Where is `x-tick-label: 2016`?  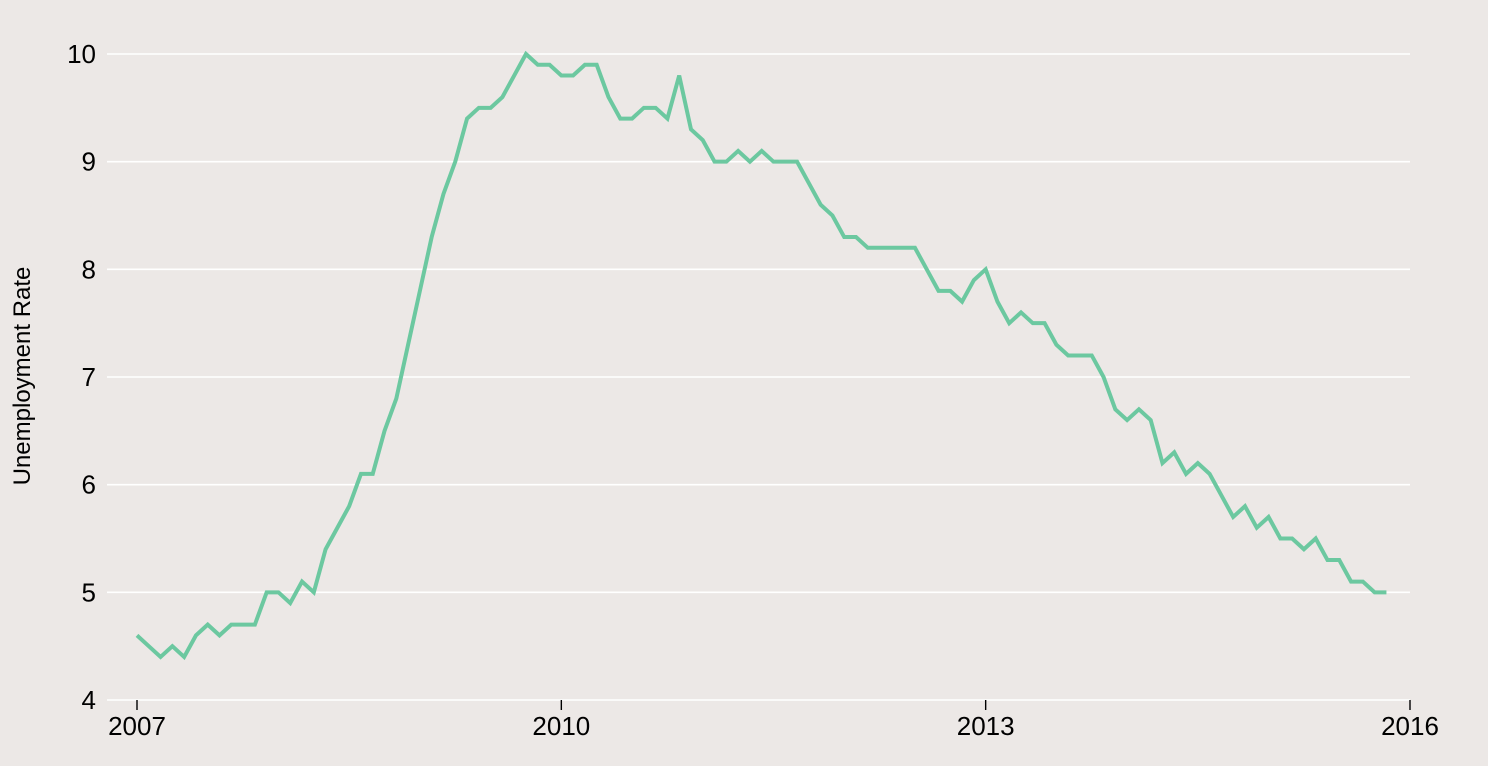 x-tick-label: 2016 is located at coordinates (1410, 726).